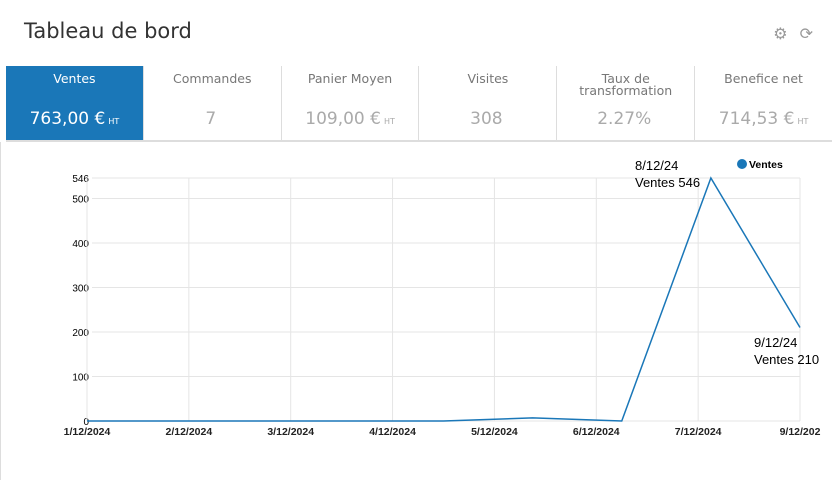 This screenshot has width=835, height=480. I want to click on kpi-tab-0: Ventes 763,00 € HT, so click(75, 103).